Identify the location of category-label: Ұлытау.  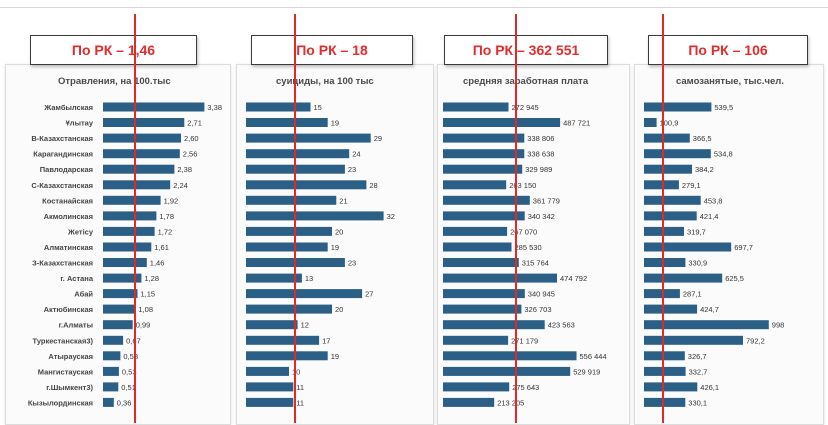
(80, 123).